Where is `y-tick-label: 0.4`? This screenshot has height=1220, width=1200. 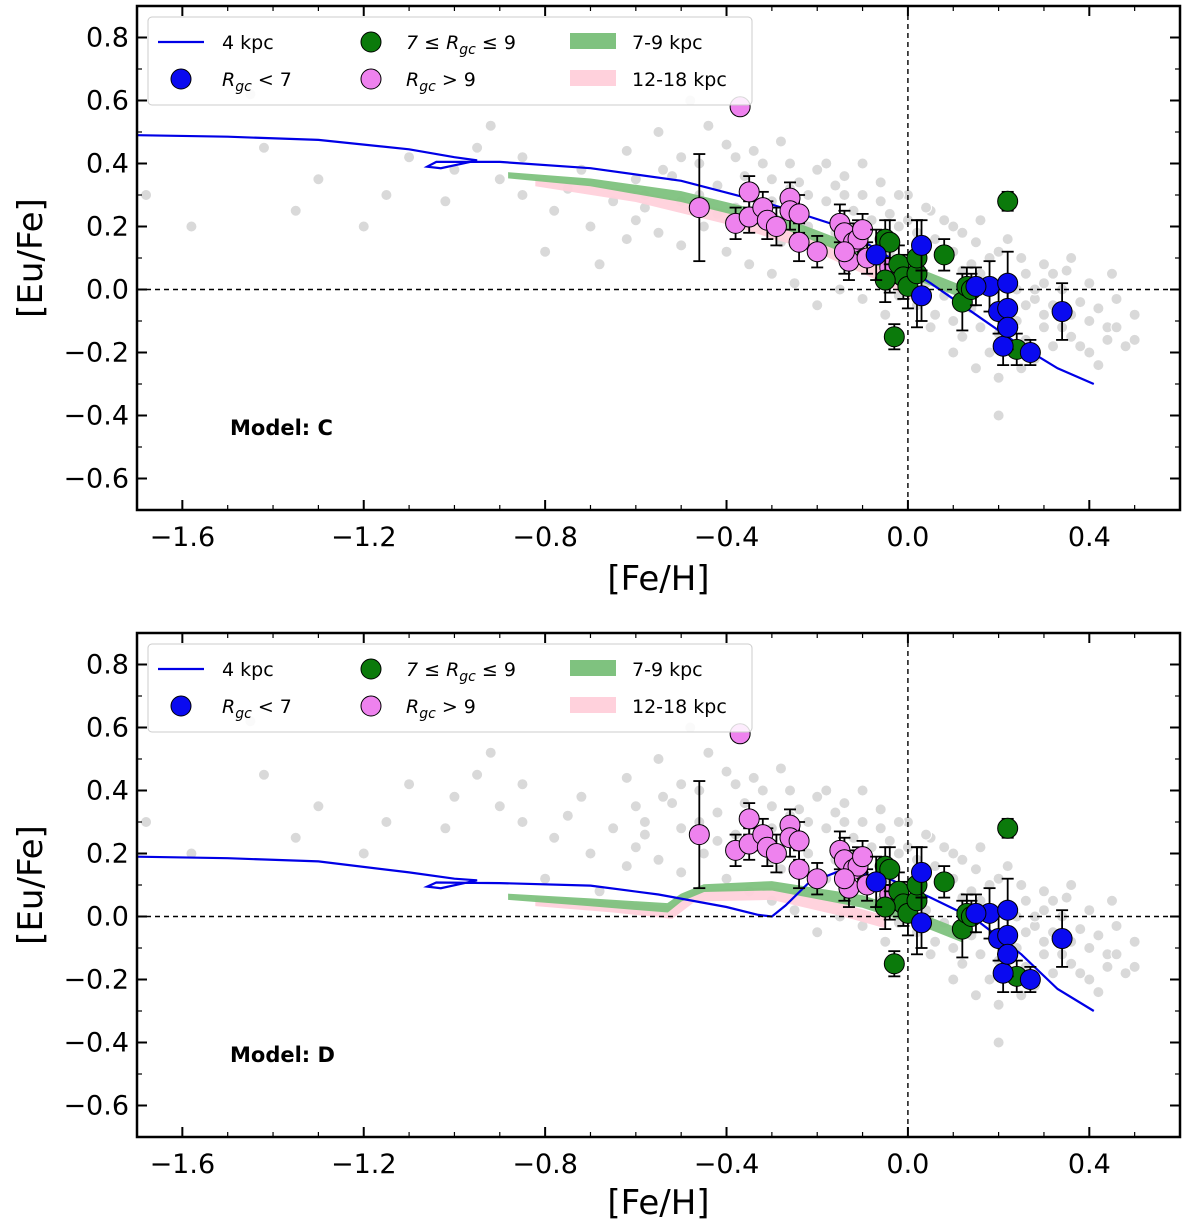 y-tick-label: 0.4 is located at coordinates (107, 791).